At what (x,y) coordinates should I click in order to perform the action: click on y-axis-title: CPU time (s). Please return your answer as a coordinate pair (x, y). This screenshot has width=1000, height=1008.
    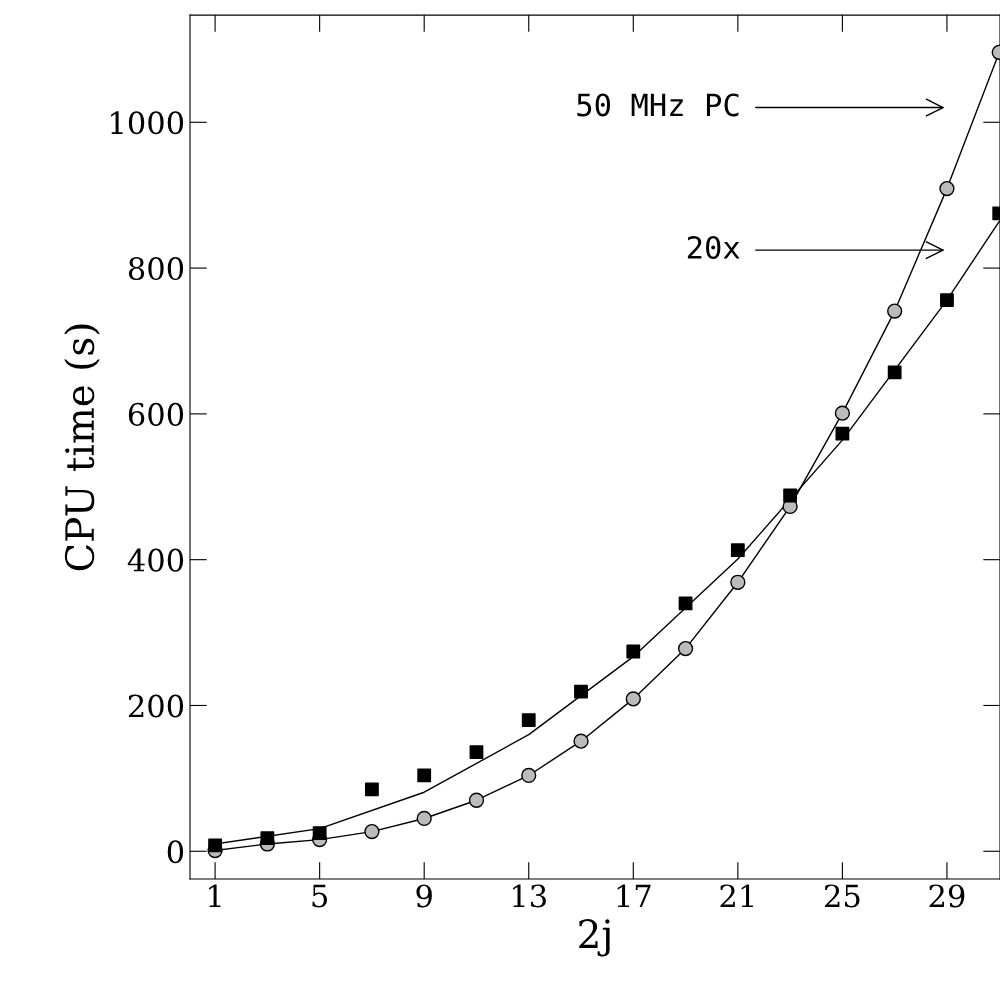
    Looking at the image, I should click on (82, 447).